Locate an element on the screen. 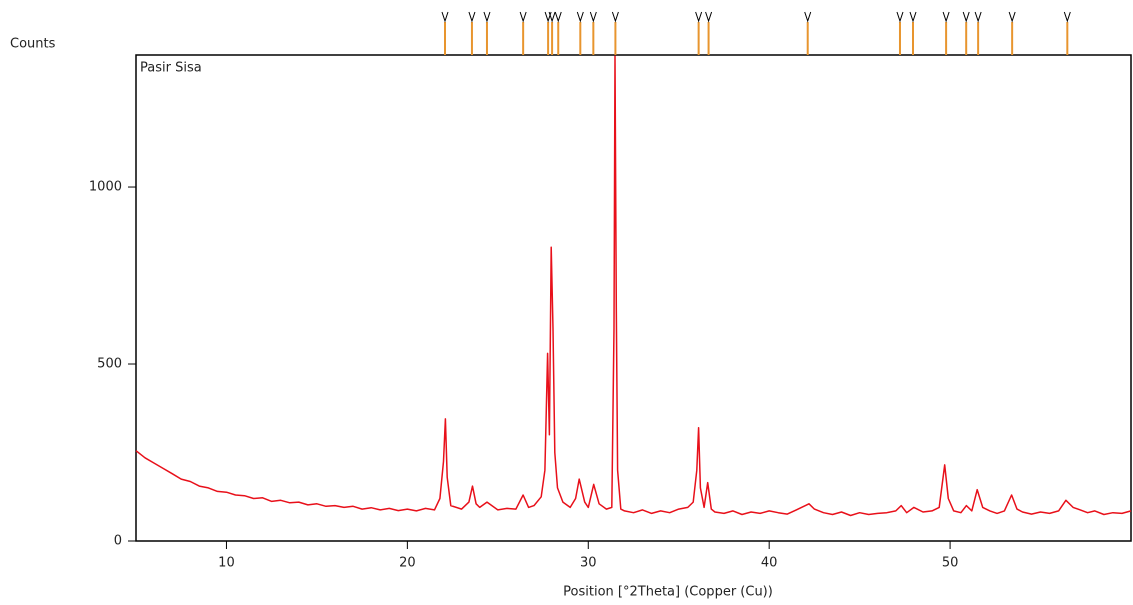 The width and height of the screenshot is (1133, 605). y-tick-label: 1000 is located at coordinates (105, 187).